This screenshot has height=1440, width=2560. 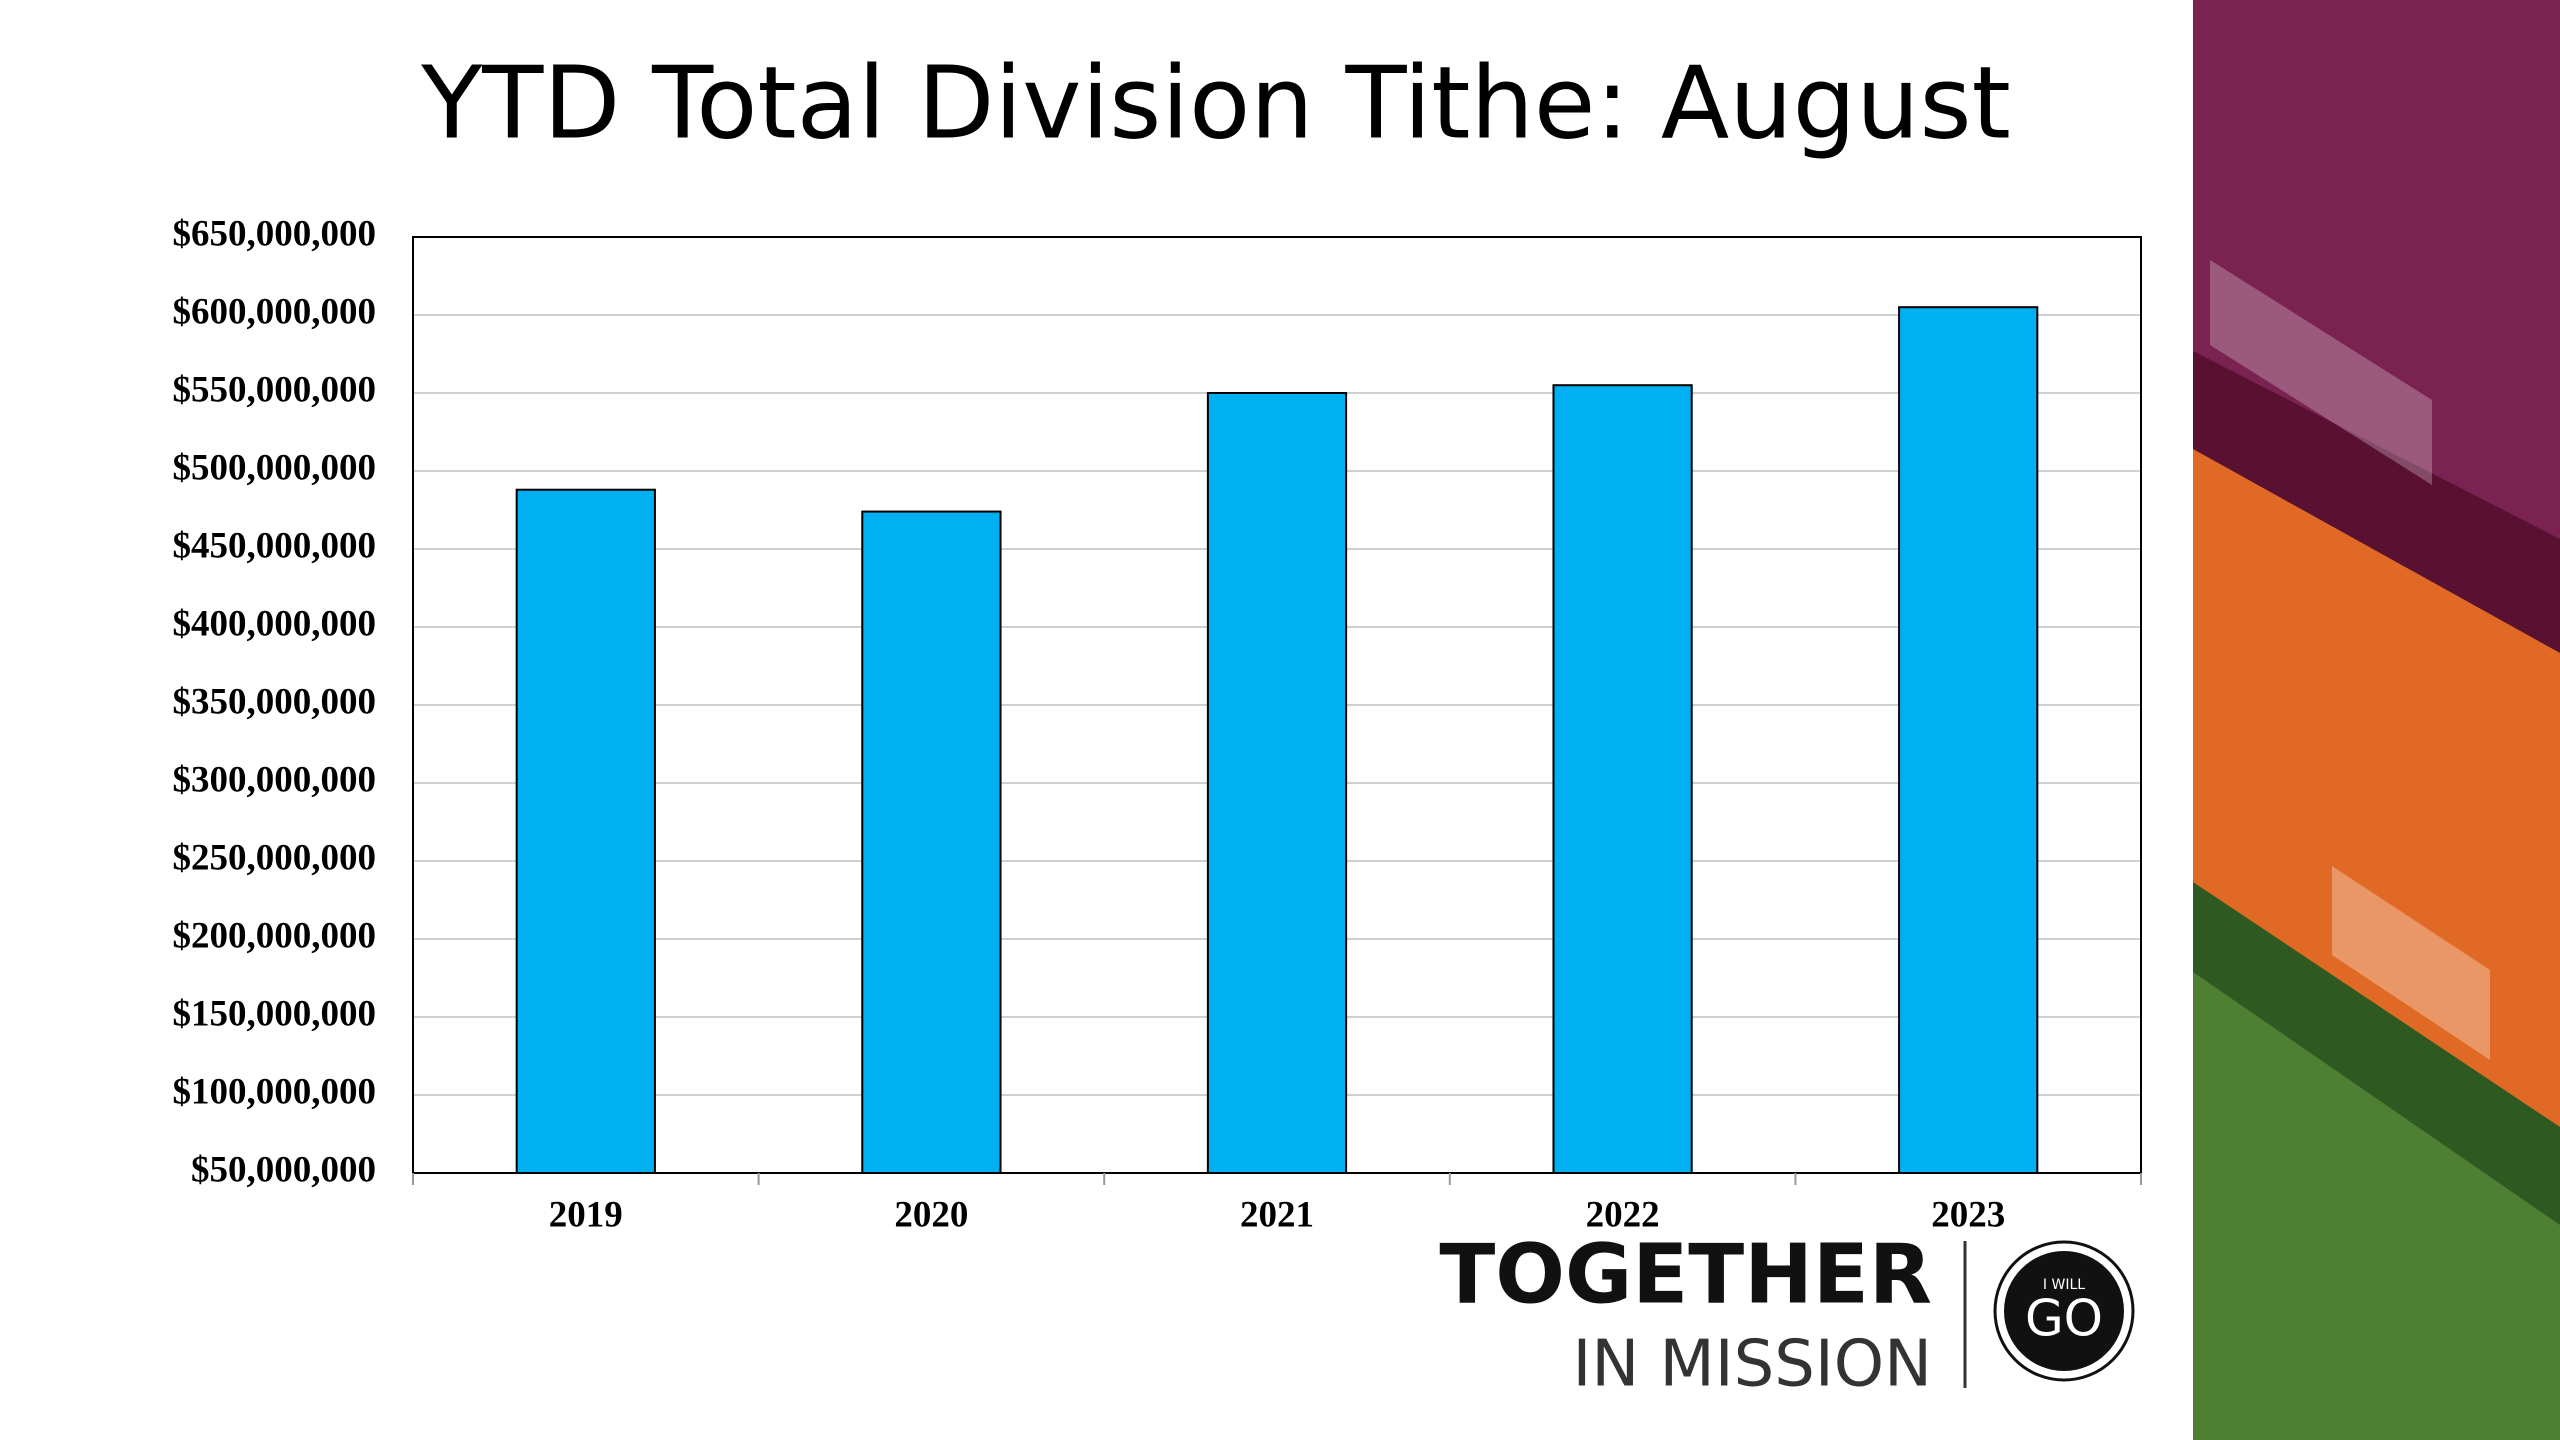 What do you see at coordinates (275, 467) in the screenshot?
I see `y-tick-label: $500,000,000` at bounding box center [275, 467].